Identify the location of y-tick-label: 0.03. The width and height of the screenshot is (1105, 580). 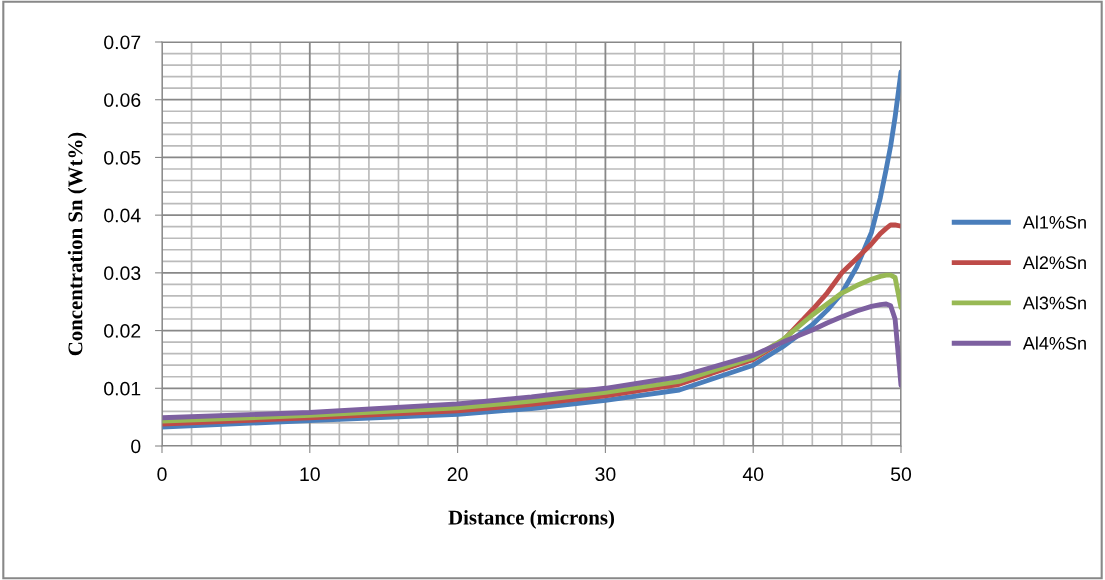
(122, 273).